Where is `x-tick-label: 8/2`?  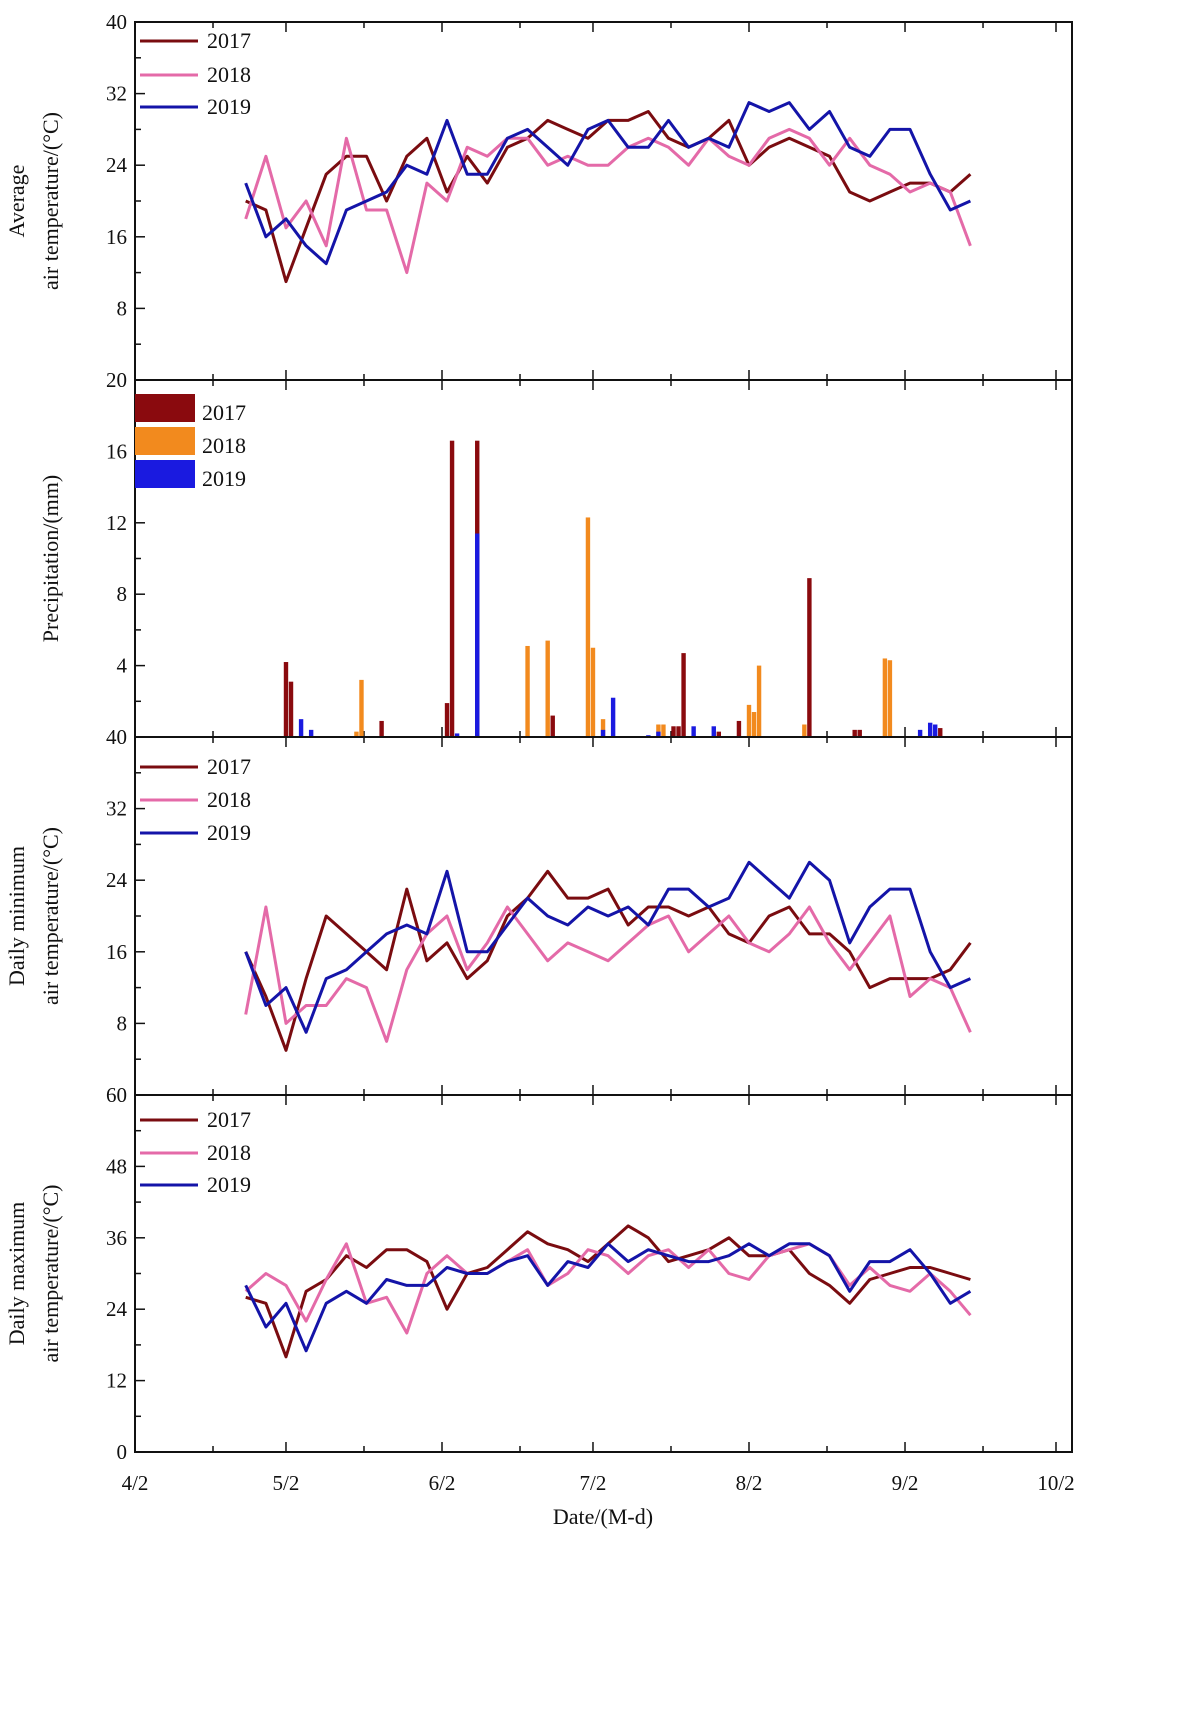 x-tick-label: 8/2 is located at coordinates (749, 1483).